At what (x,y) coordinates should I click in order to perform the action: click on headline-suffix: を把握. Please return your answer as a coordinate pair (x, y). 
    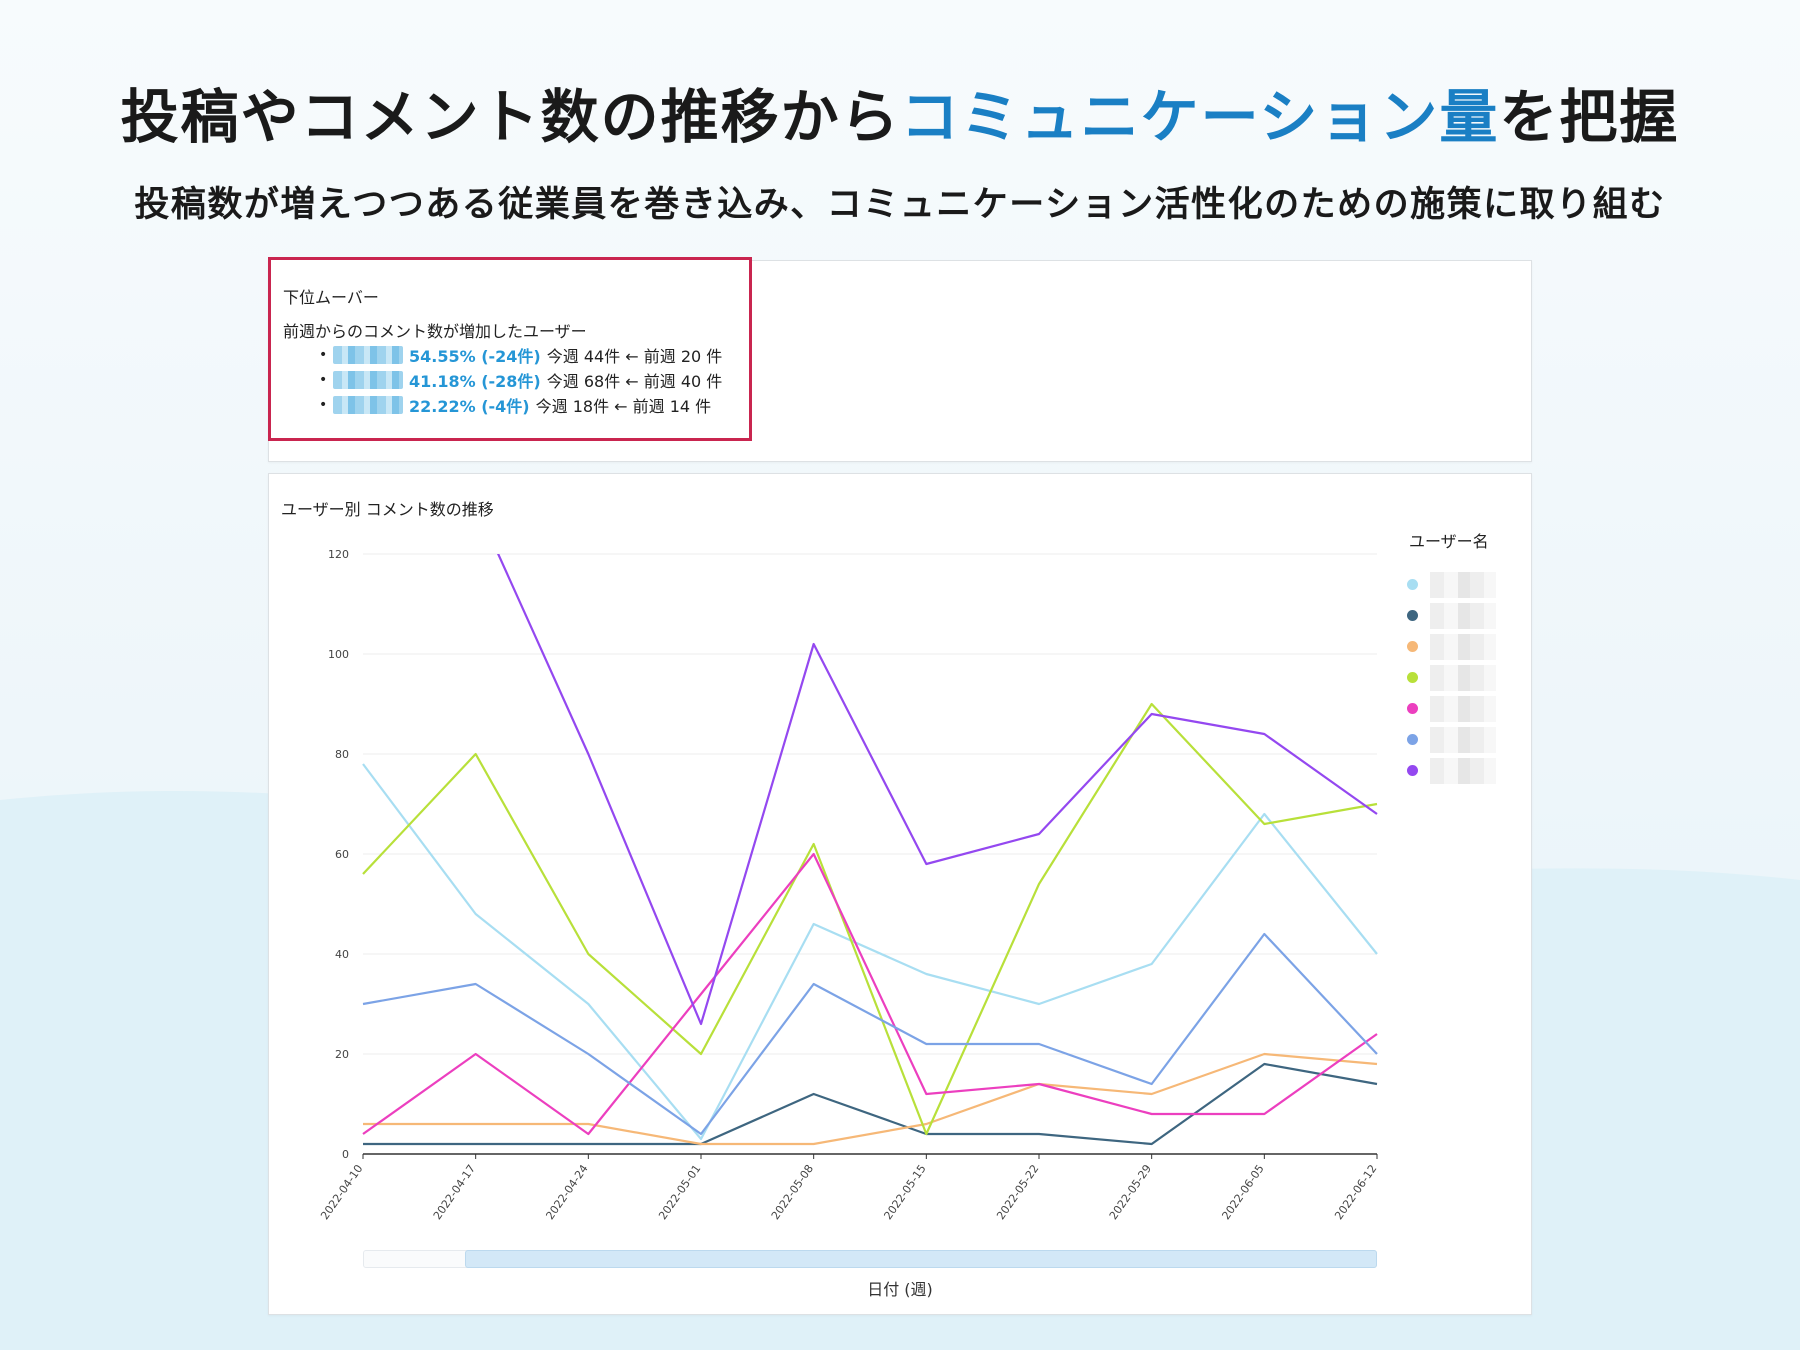
    Looking at the image, I should click on (1589, 117).